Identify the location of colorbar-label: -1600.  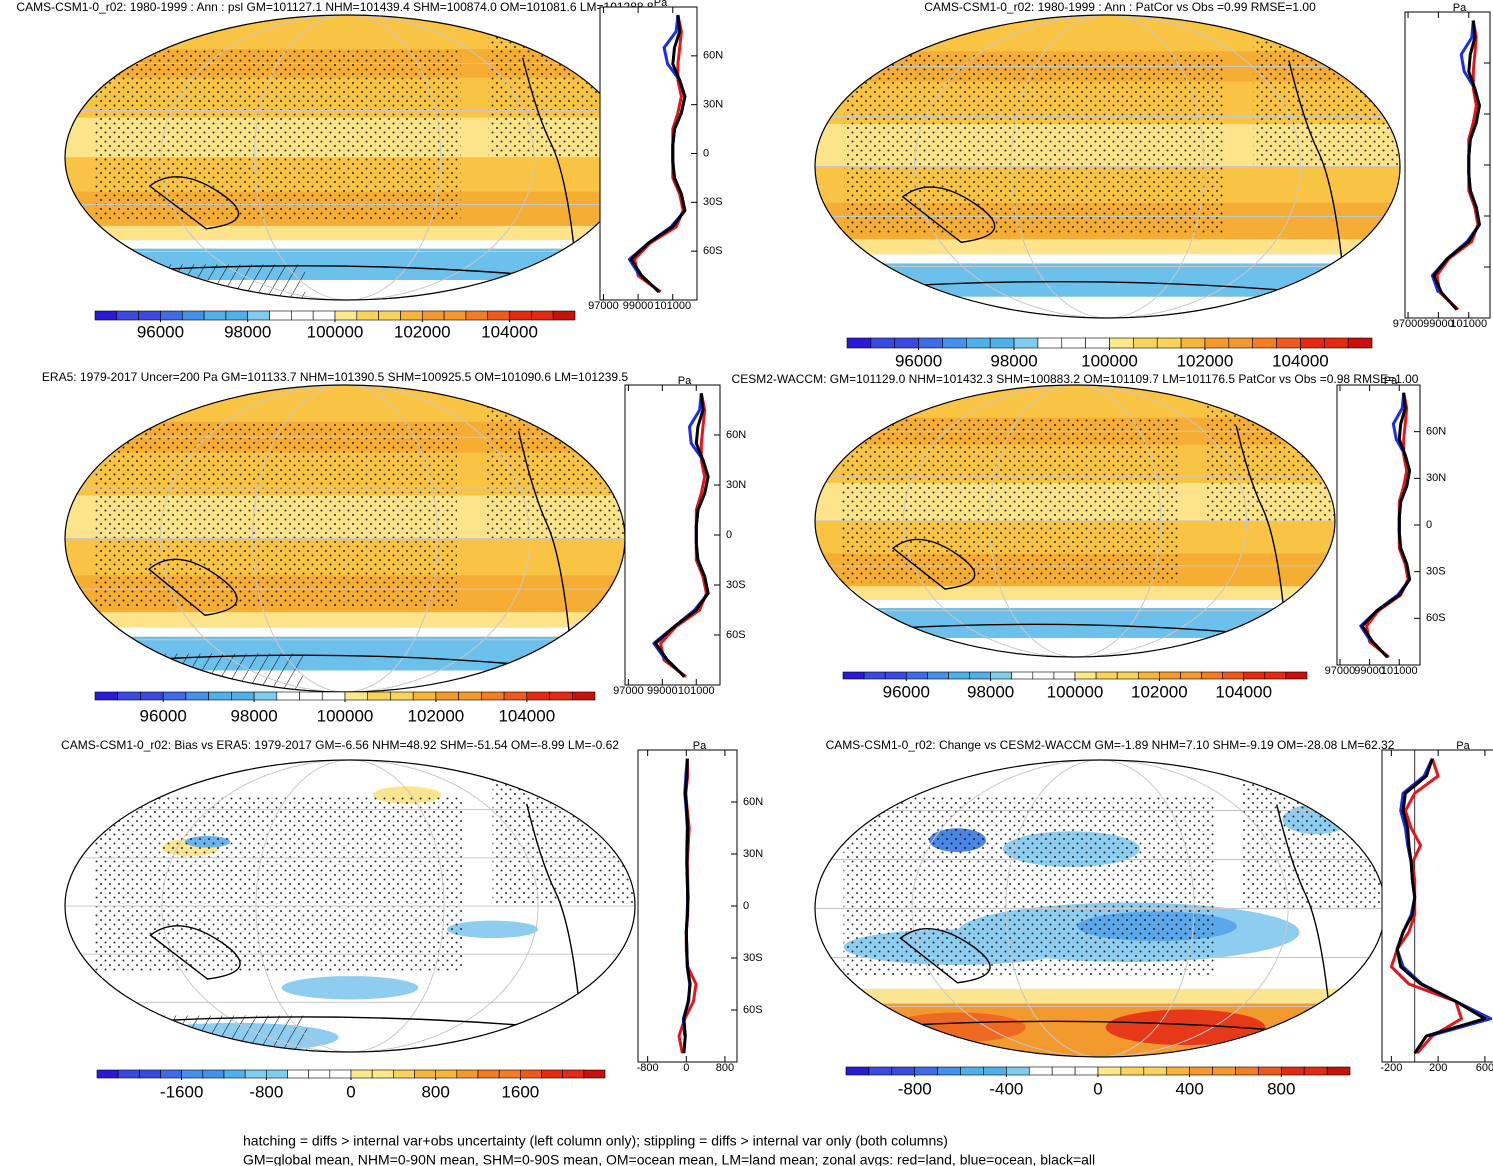
(181, 1091).